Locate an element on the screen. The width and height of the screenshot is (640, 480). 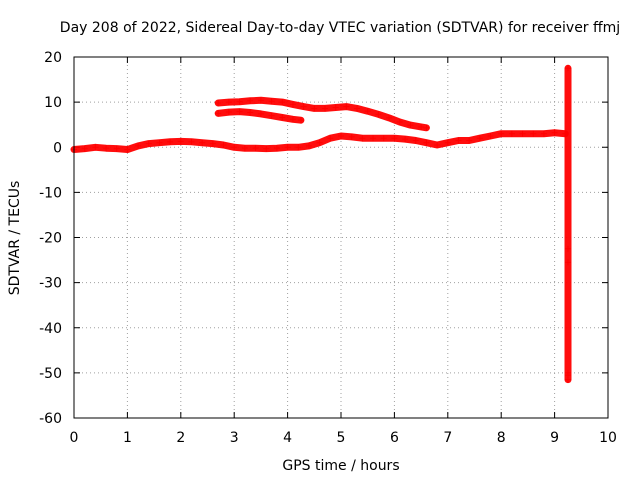
y-tick-label: -10 is located at coordinates (50, 193).